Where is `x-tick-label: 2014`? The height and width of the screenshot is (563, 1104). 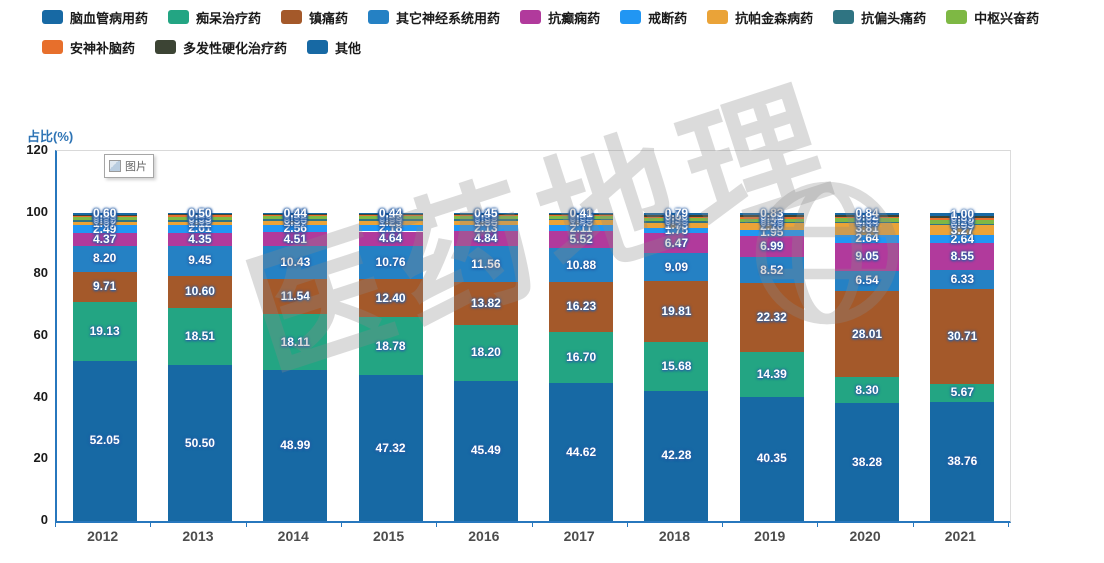 x-tick-label: 2014 is located at coordinates (293, 536).